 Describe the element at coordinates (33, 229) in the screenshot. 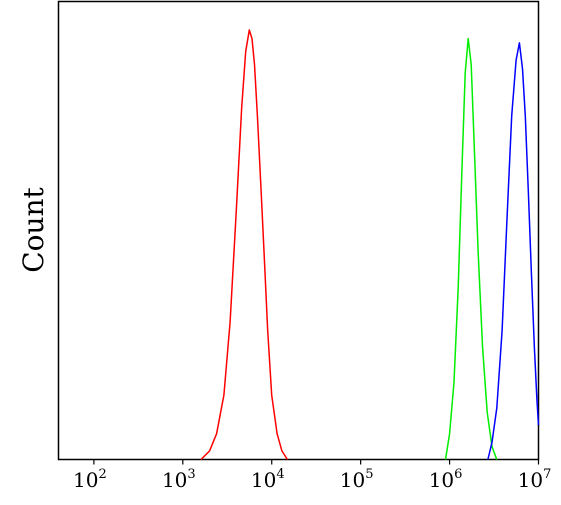

I see `y-axis-label: Count` at that location.